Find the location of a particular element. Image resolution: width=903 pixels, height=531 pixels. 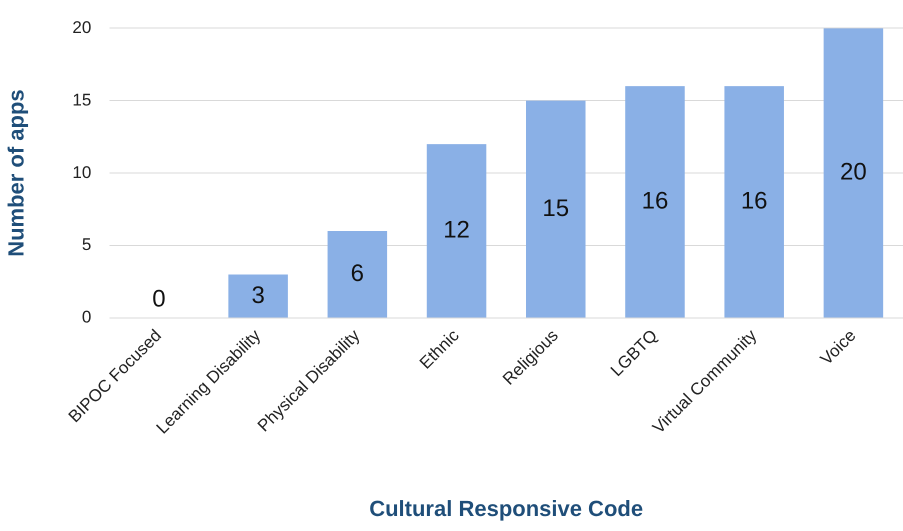

data-label: 12 is located at coordinates (456, 230).